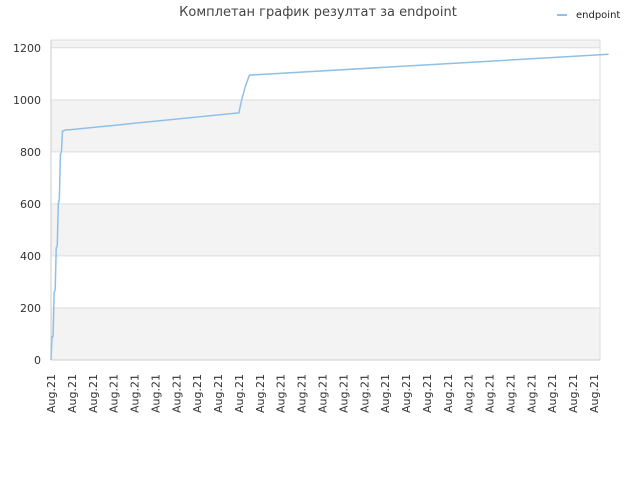 This screenshot has width=640, height=480. What do you see at coordinates (598, 15) in the screenshot?
I see `legend-label-endpoint: endpoint` at bounding box center [598, 15].